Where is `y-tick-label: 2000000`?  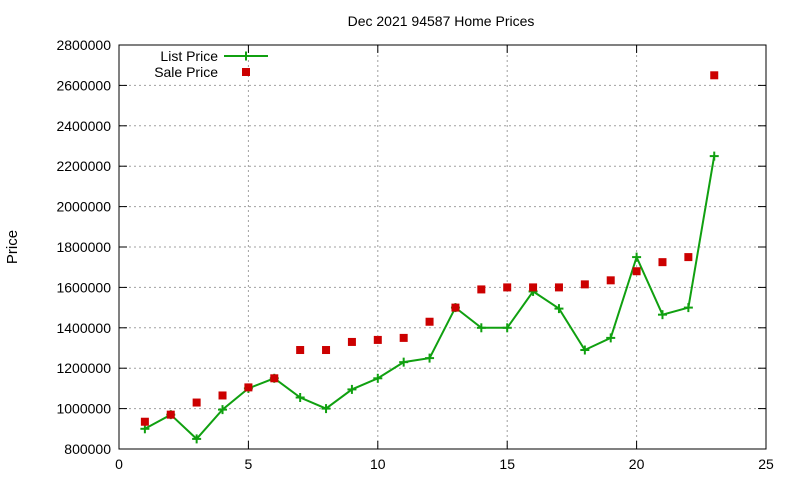
y-tick-label: 2000000 is located at coordinates (83, 207).